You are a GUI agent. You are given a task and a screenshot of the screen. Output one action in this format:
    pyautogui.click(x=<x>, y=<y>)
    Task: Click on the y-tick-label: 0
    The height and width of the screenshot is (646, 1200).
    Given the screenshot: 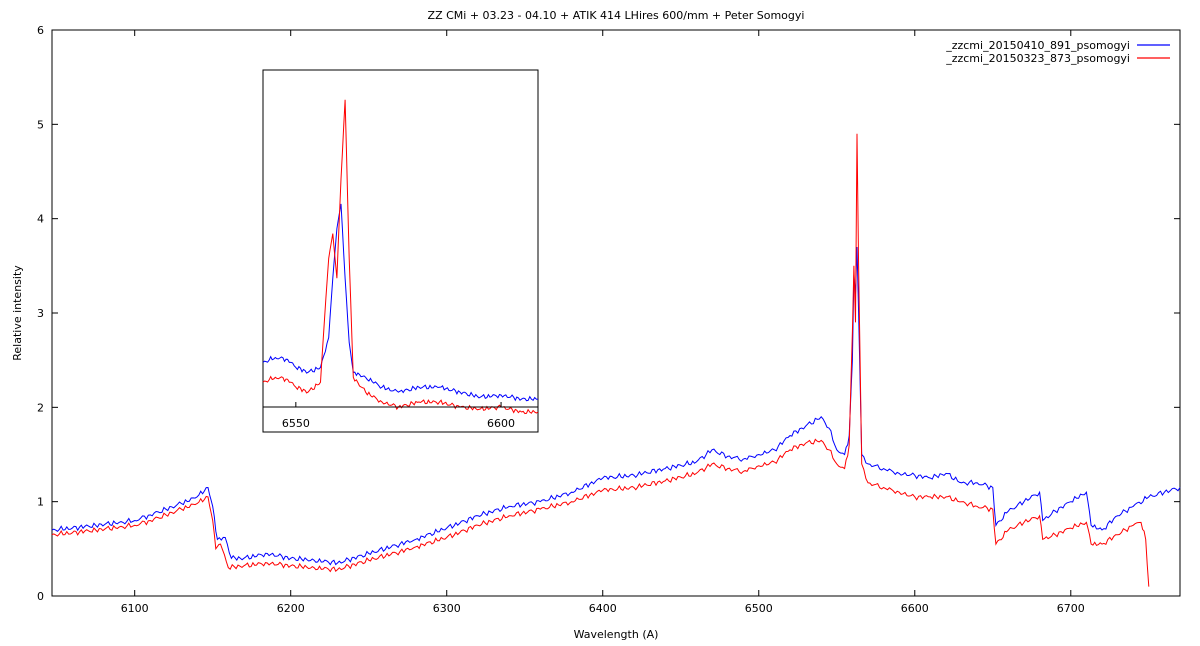 What is the action you would take?
    pyautogui.click(x=40, y=596)
    